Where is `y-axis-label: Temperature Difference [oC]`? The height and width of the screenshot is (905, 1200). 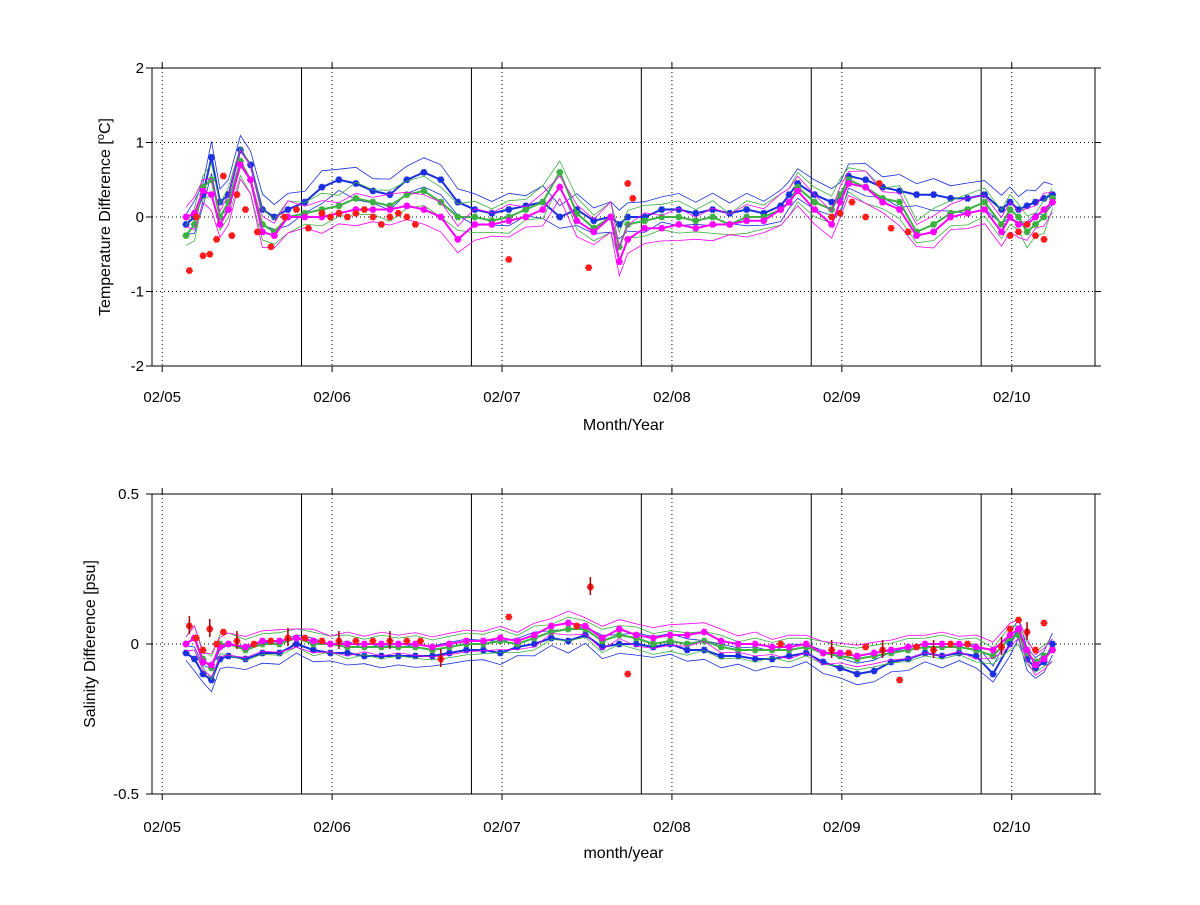 y-axis-label: Temperature Difference [oC] is located at coordinates (104, 217).